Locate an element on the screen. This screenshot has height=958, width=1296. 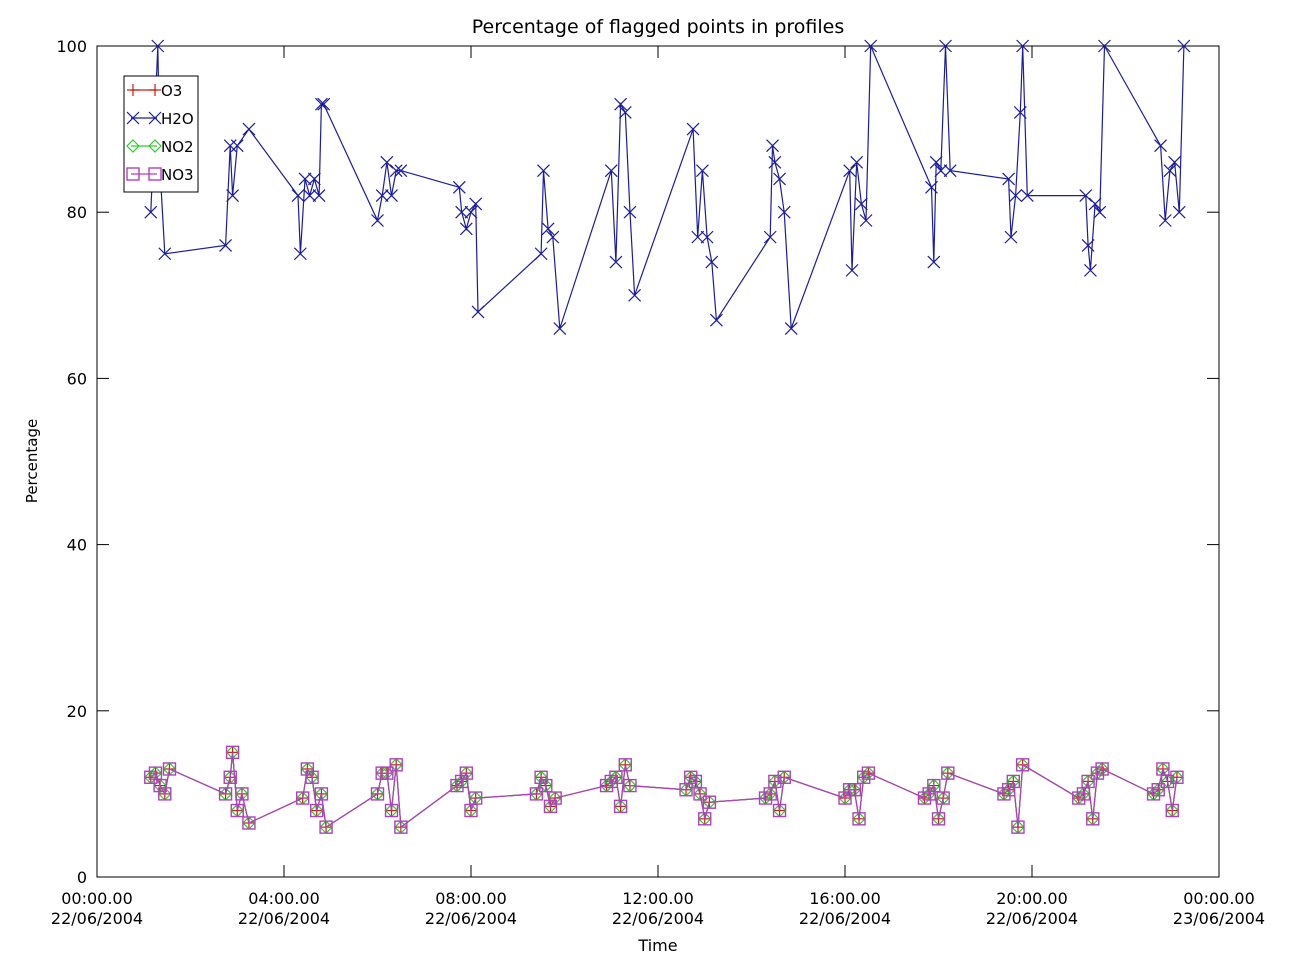
legend-item-h2o: H2O is located at coordinates (160, 119).